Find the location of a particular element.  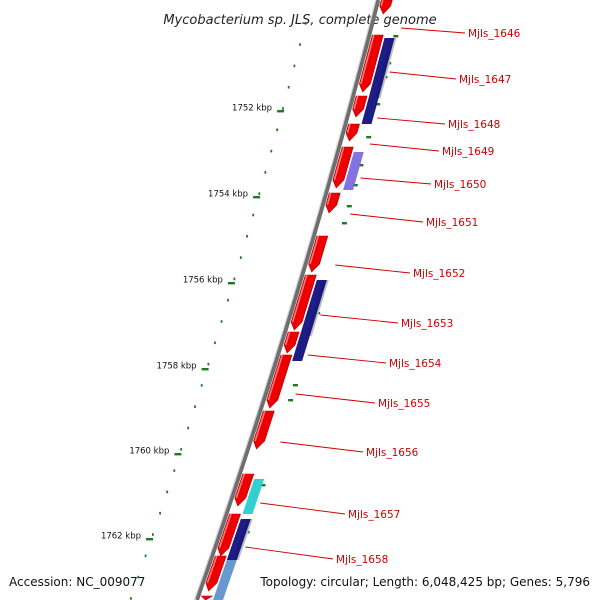

gene-label: Mjls_1654 is located at coordinates (415, 364).